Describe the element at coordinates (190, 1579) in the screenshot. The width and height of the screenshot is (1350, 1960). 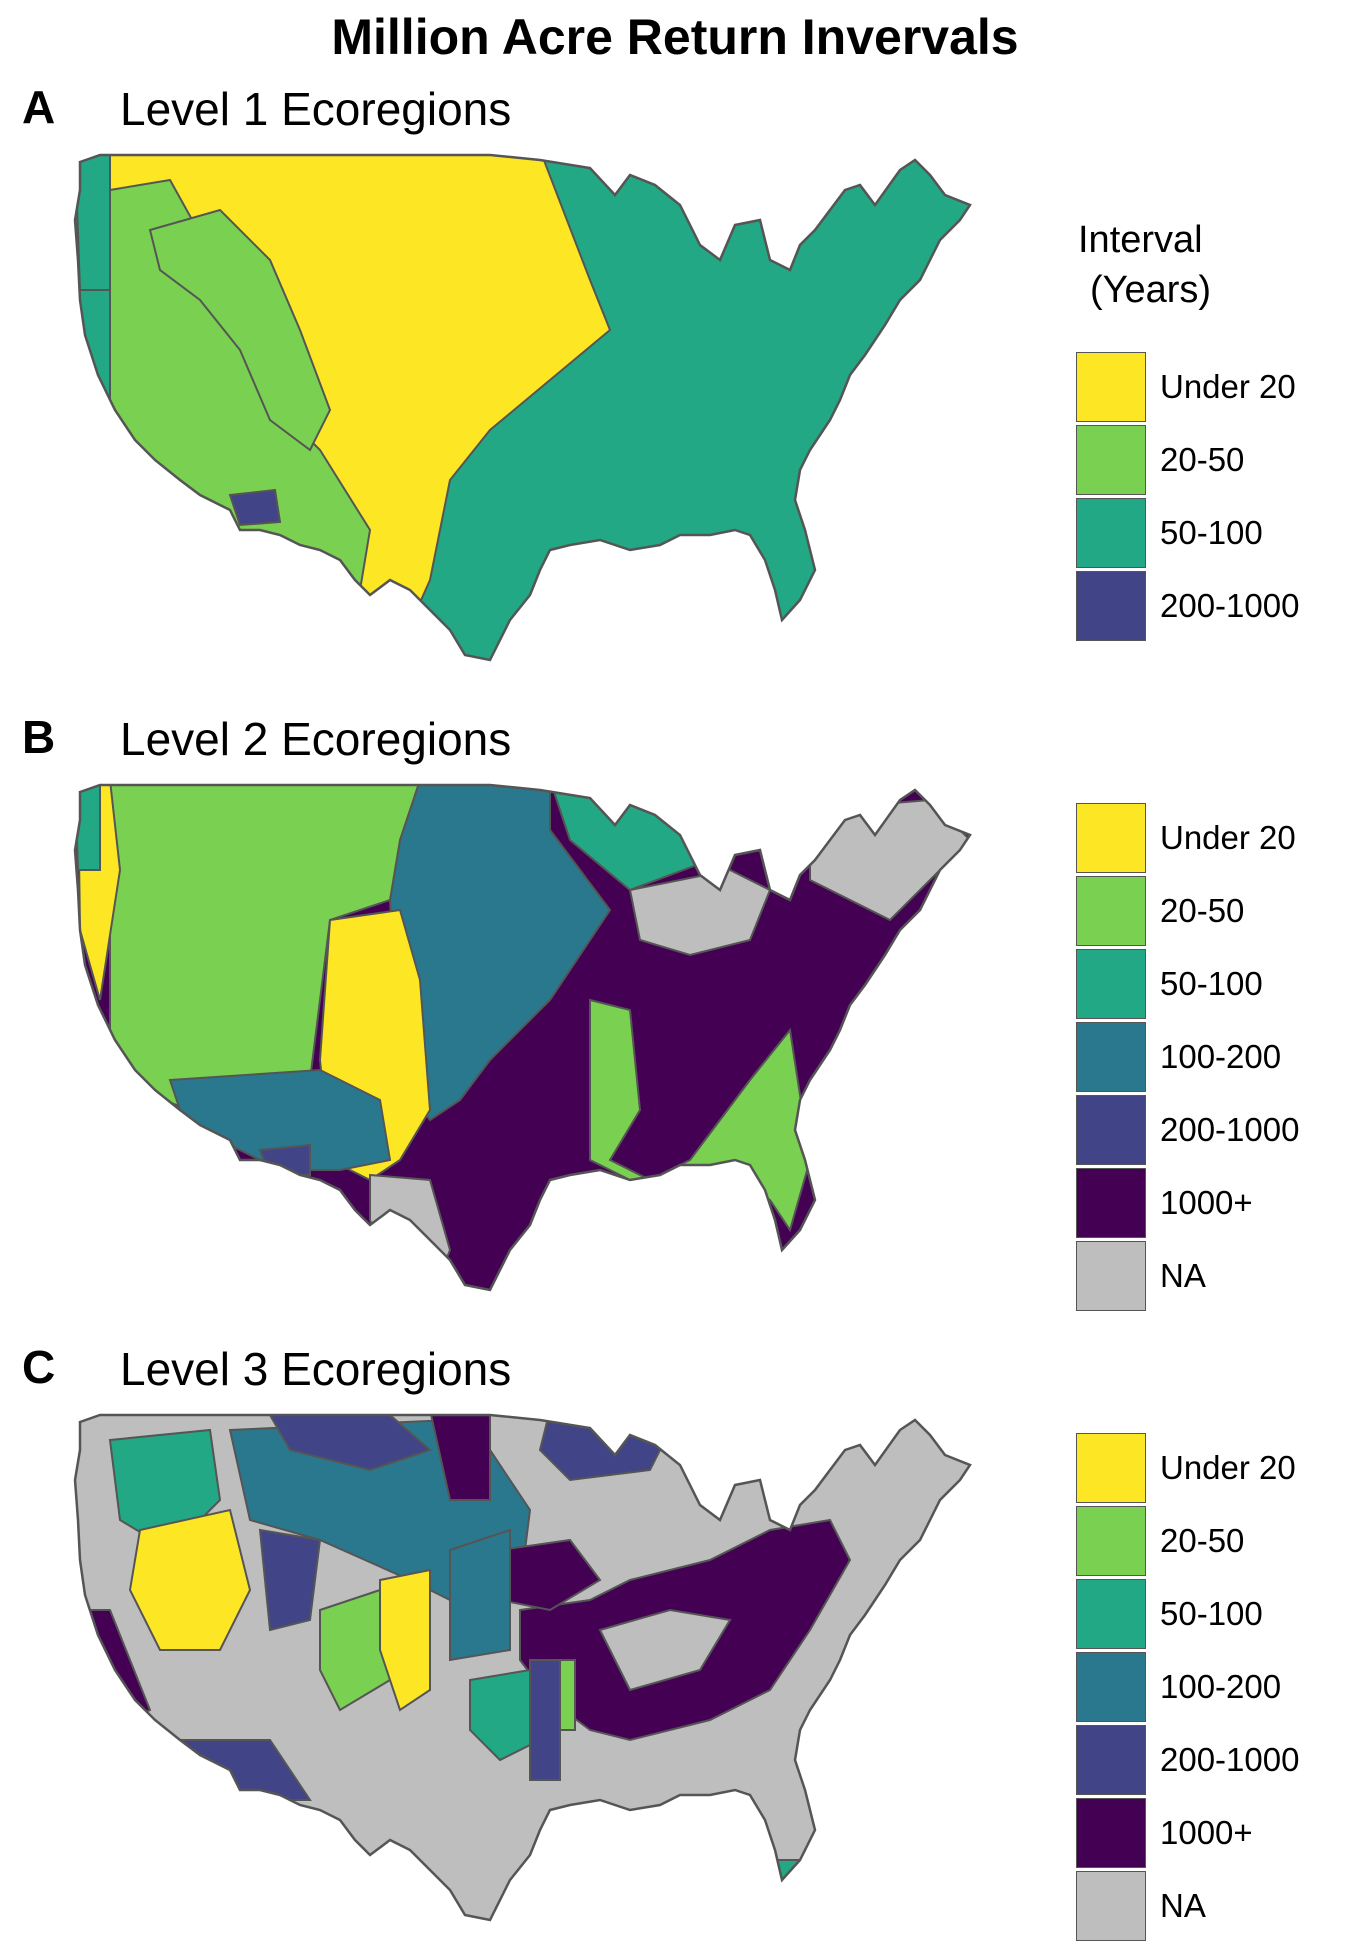
I see `region-great-basin-under20` at that location.